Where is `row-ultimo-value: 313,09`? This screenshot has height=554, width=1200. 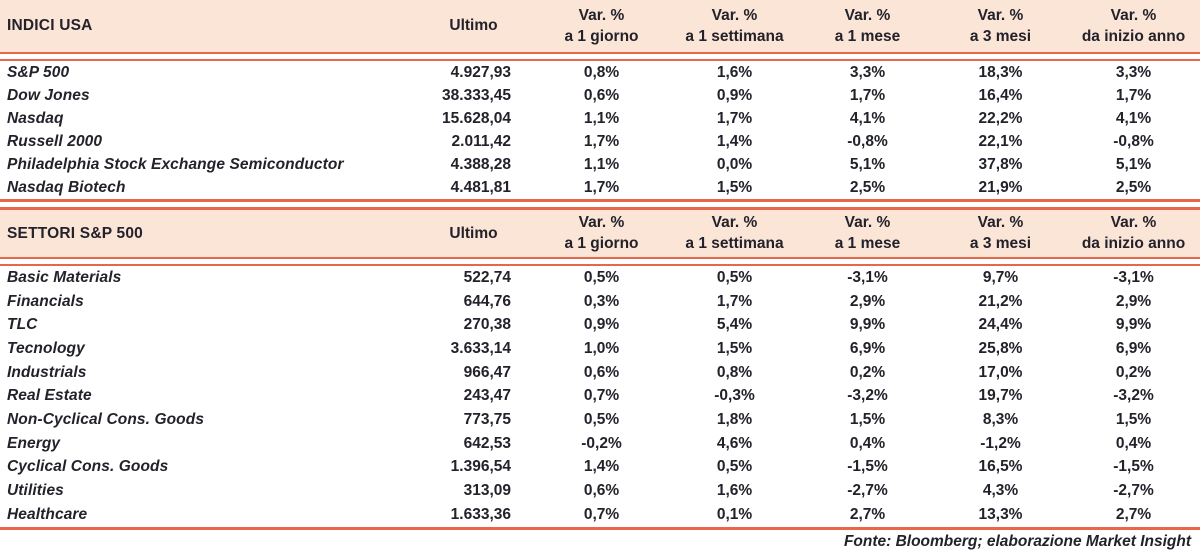 row-ultimo-value: 313,09 is located at coordinates (487, 491).